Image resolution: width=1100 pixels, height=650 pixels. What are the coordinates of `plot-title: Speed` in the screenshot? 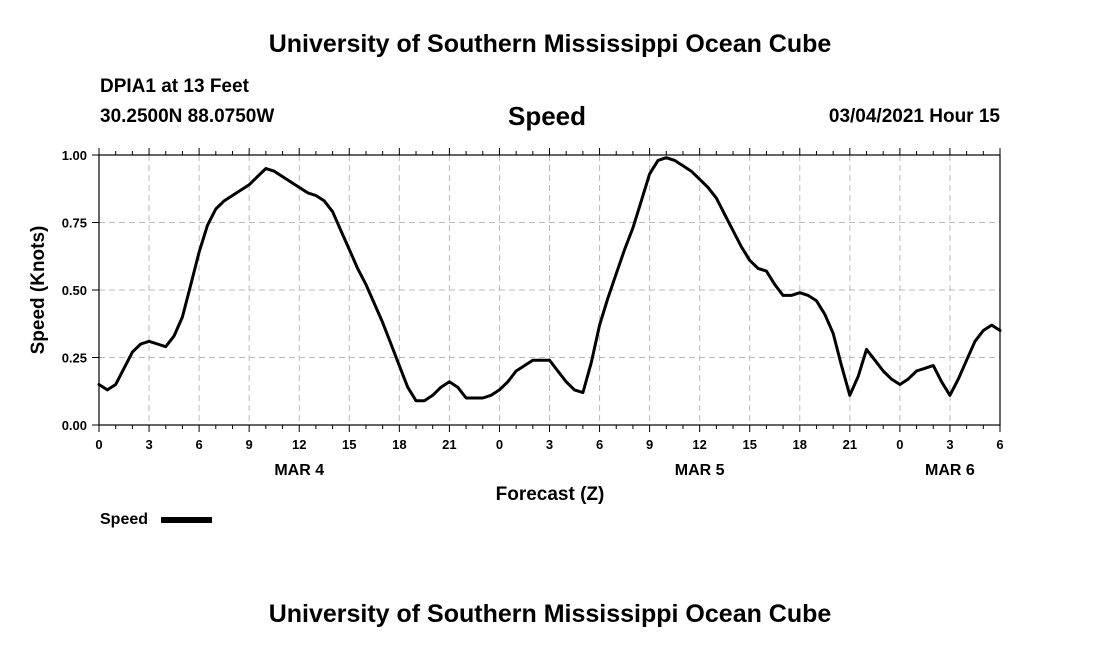 It's located at (547, 116).